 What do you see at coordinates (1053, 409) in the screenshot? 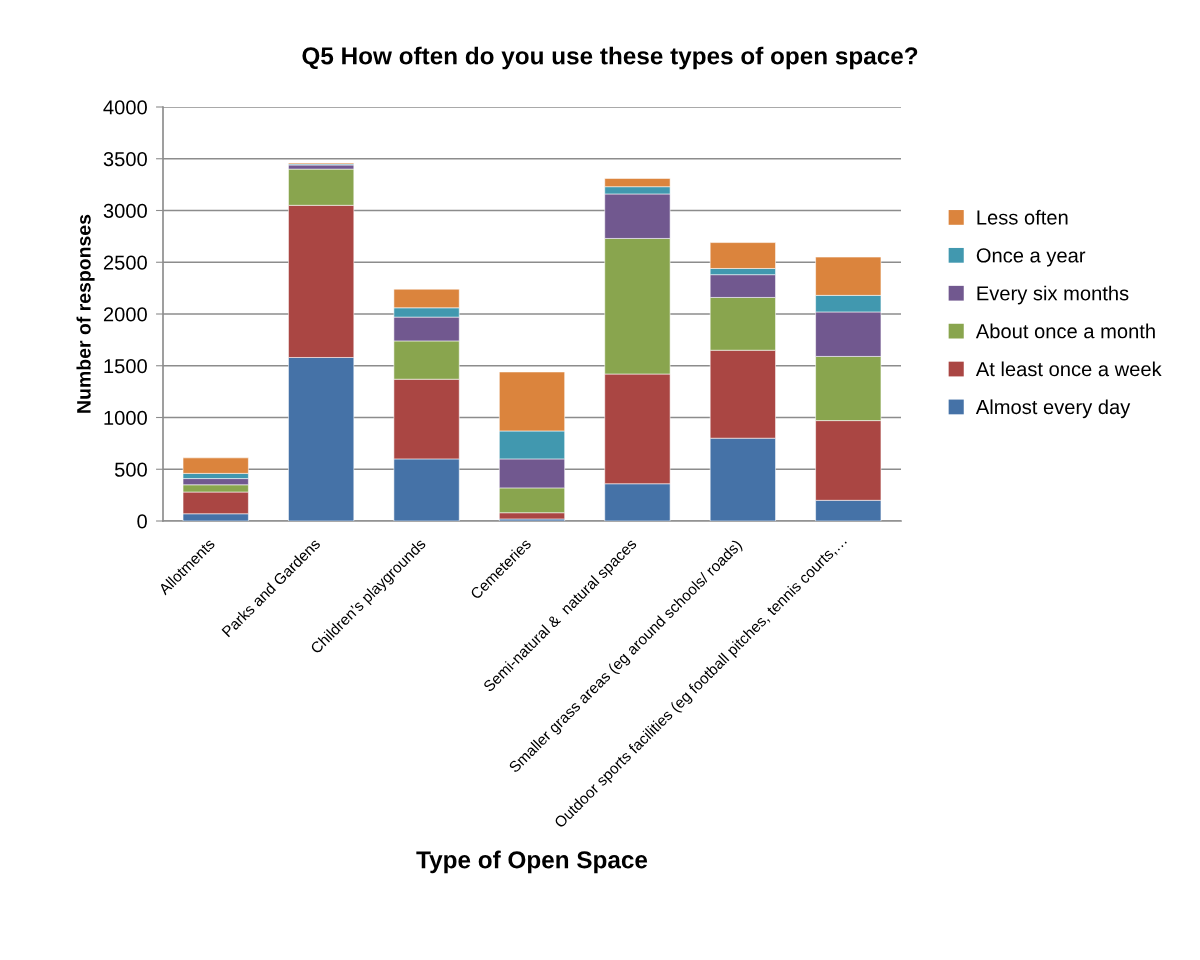
I see `legend-label: Almost every day` at bounding box center [1053, 409].